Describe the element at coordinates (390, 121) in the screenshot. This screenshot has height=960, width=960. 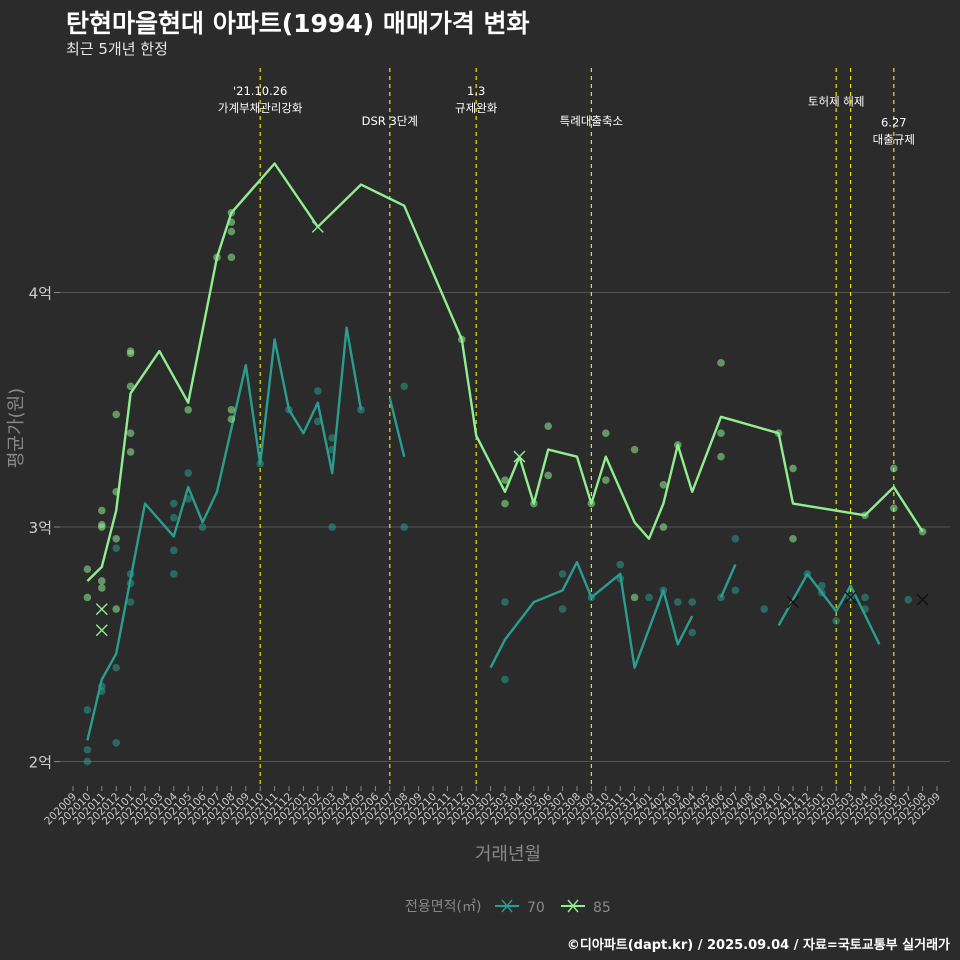
I see `annotation-label: DSR 3단계` at that location.